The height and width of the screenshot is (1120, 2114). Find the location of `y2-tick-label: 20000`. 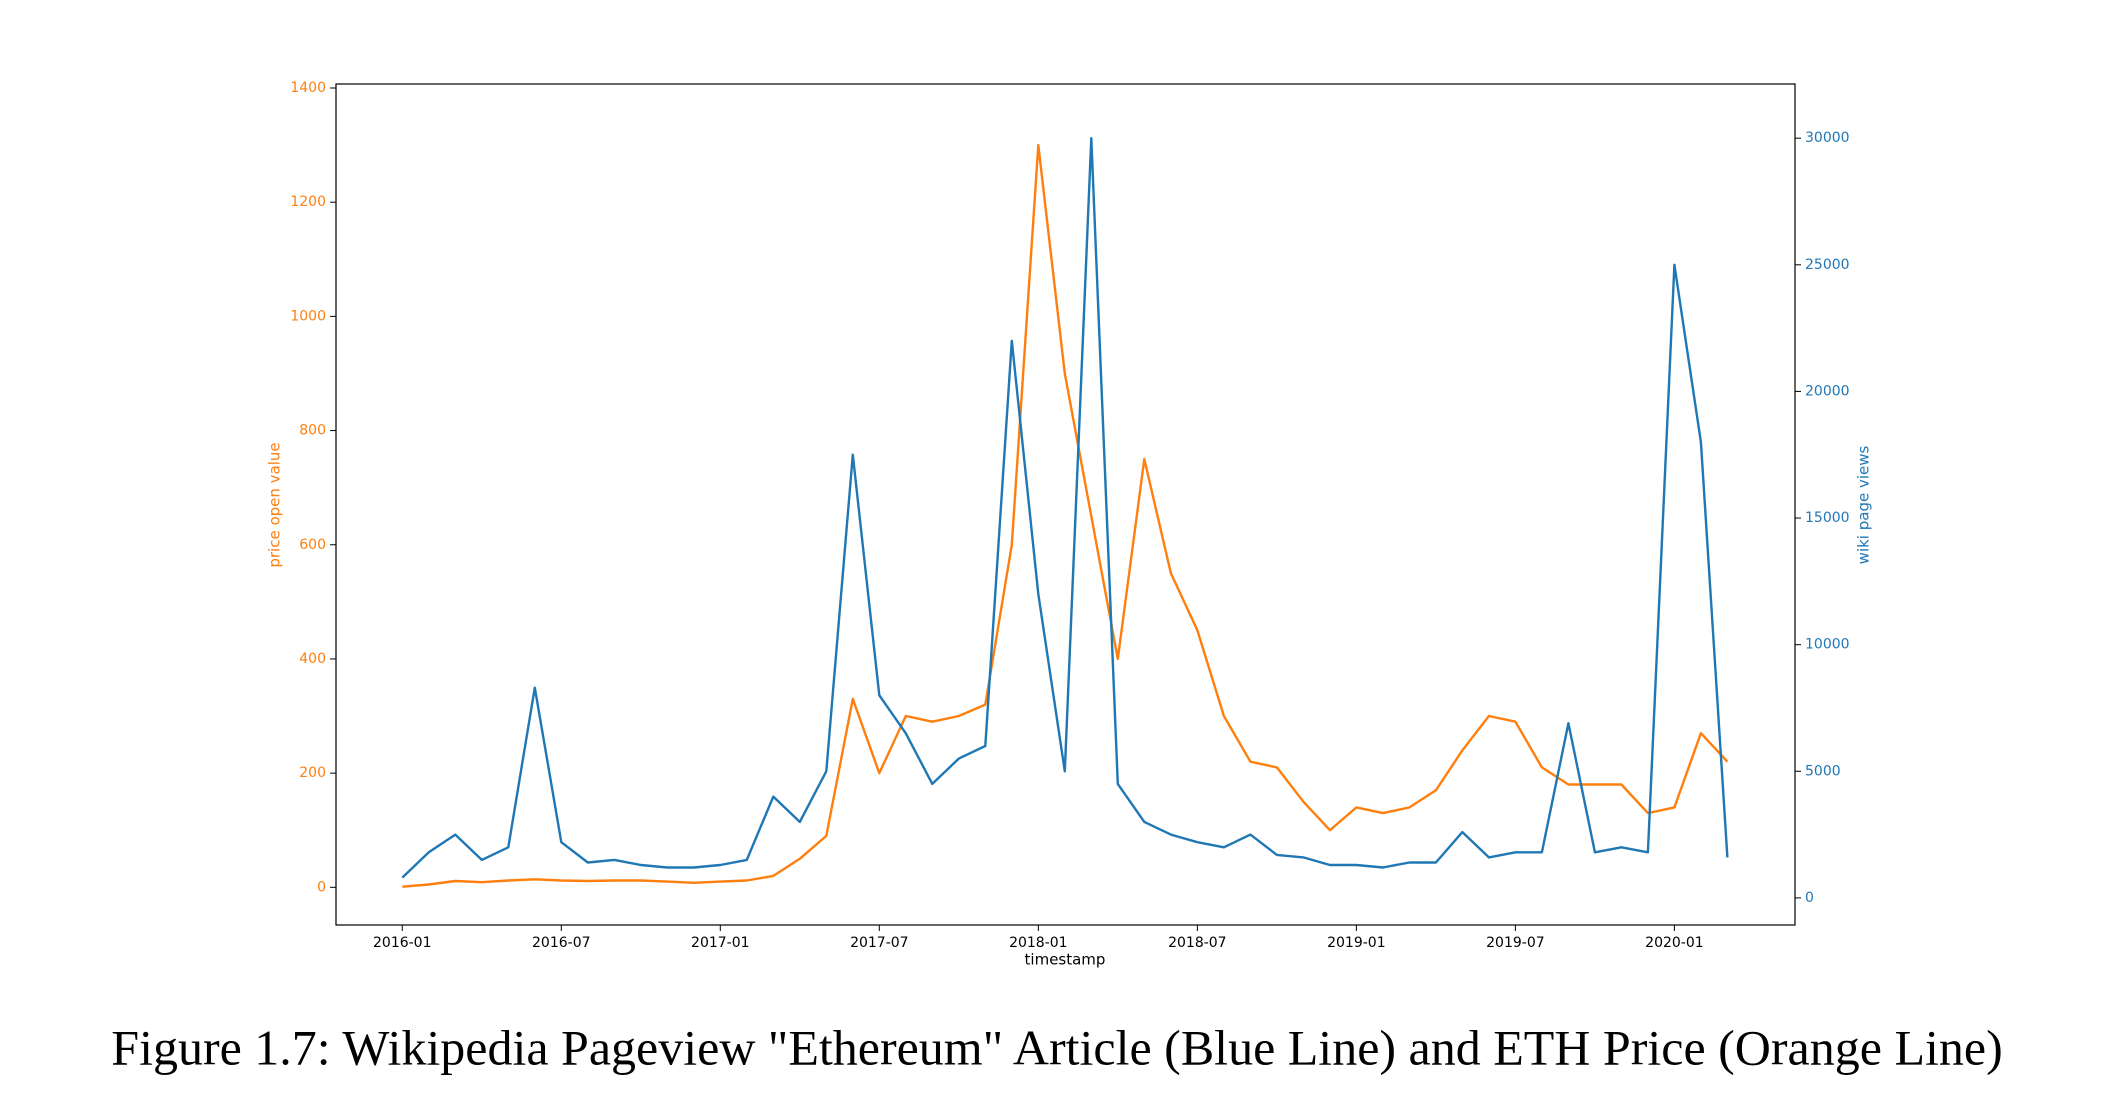

y2-tick-label: 20000 is located at coordinates (1827, 391).